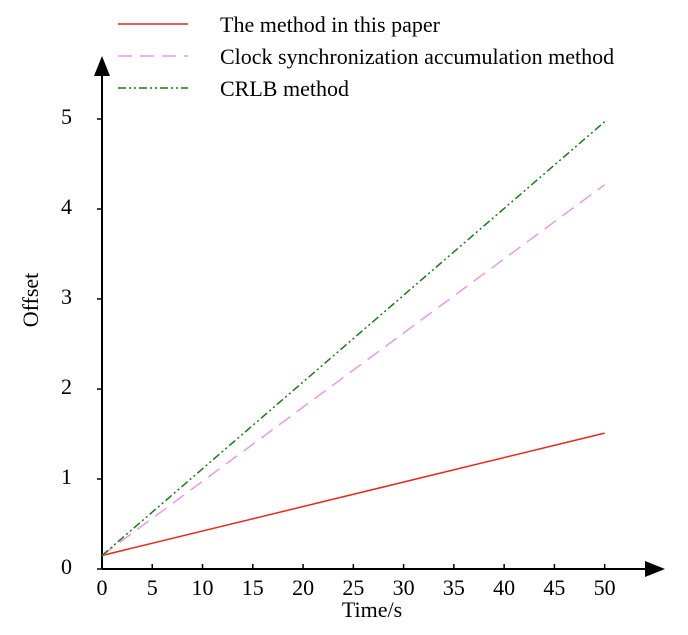 This screenshot has width=688, height=635. What do you see at coordinates (605, 587) in the screenshot?
I see `x-tick-label: 50` at bounding box center [605, 587].